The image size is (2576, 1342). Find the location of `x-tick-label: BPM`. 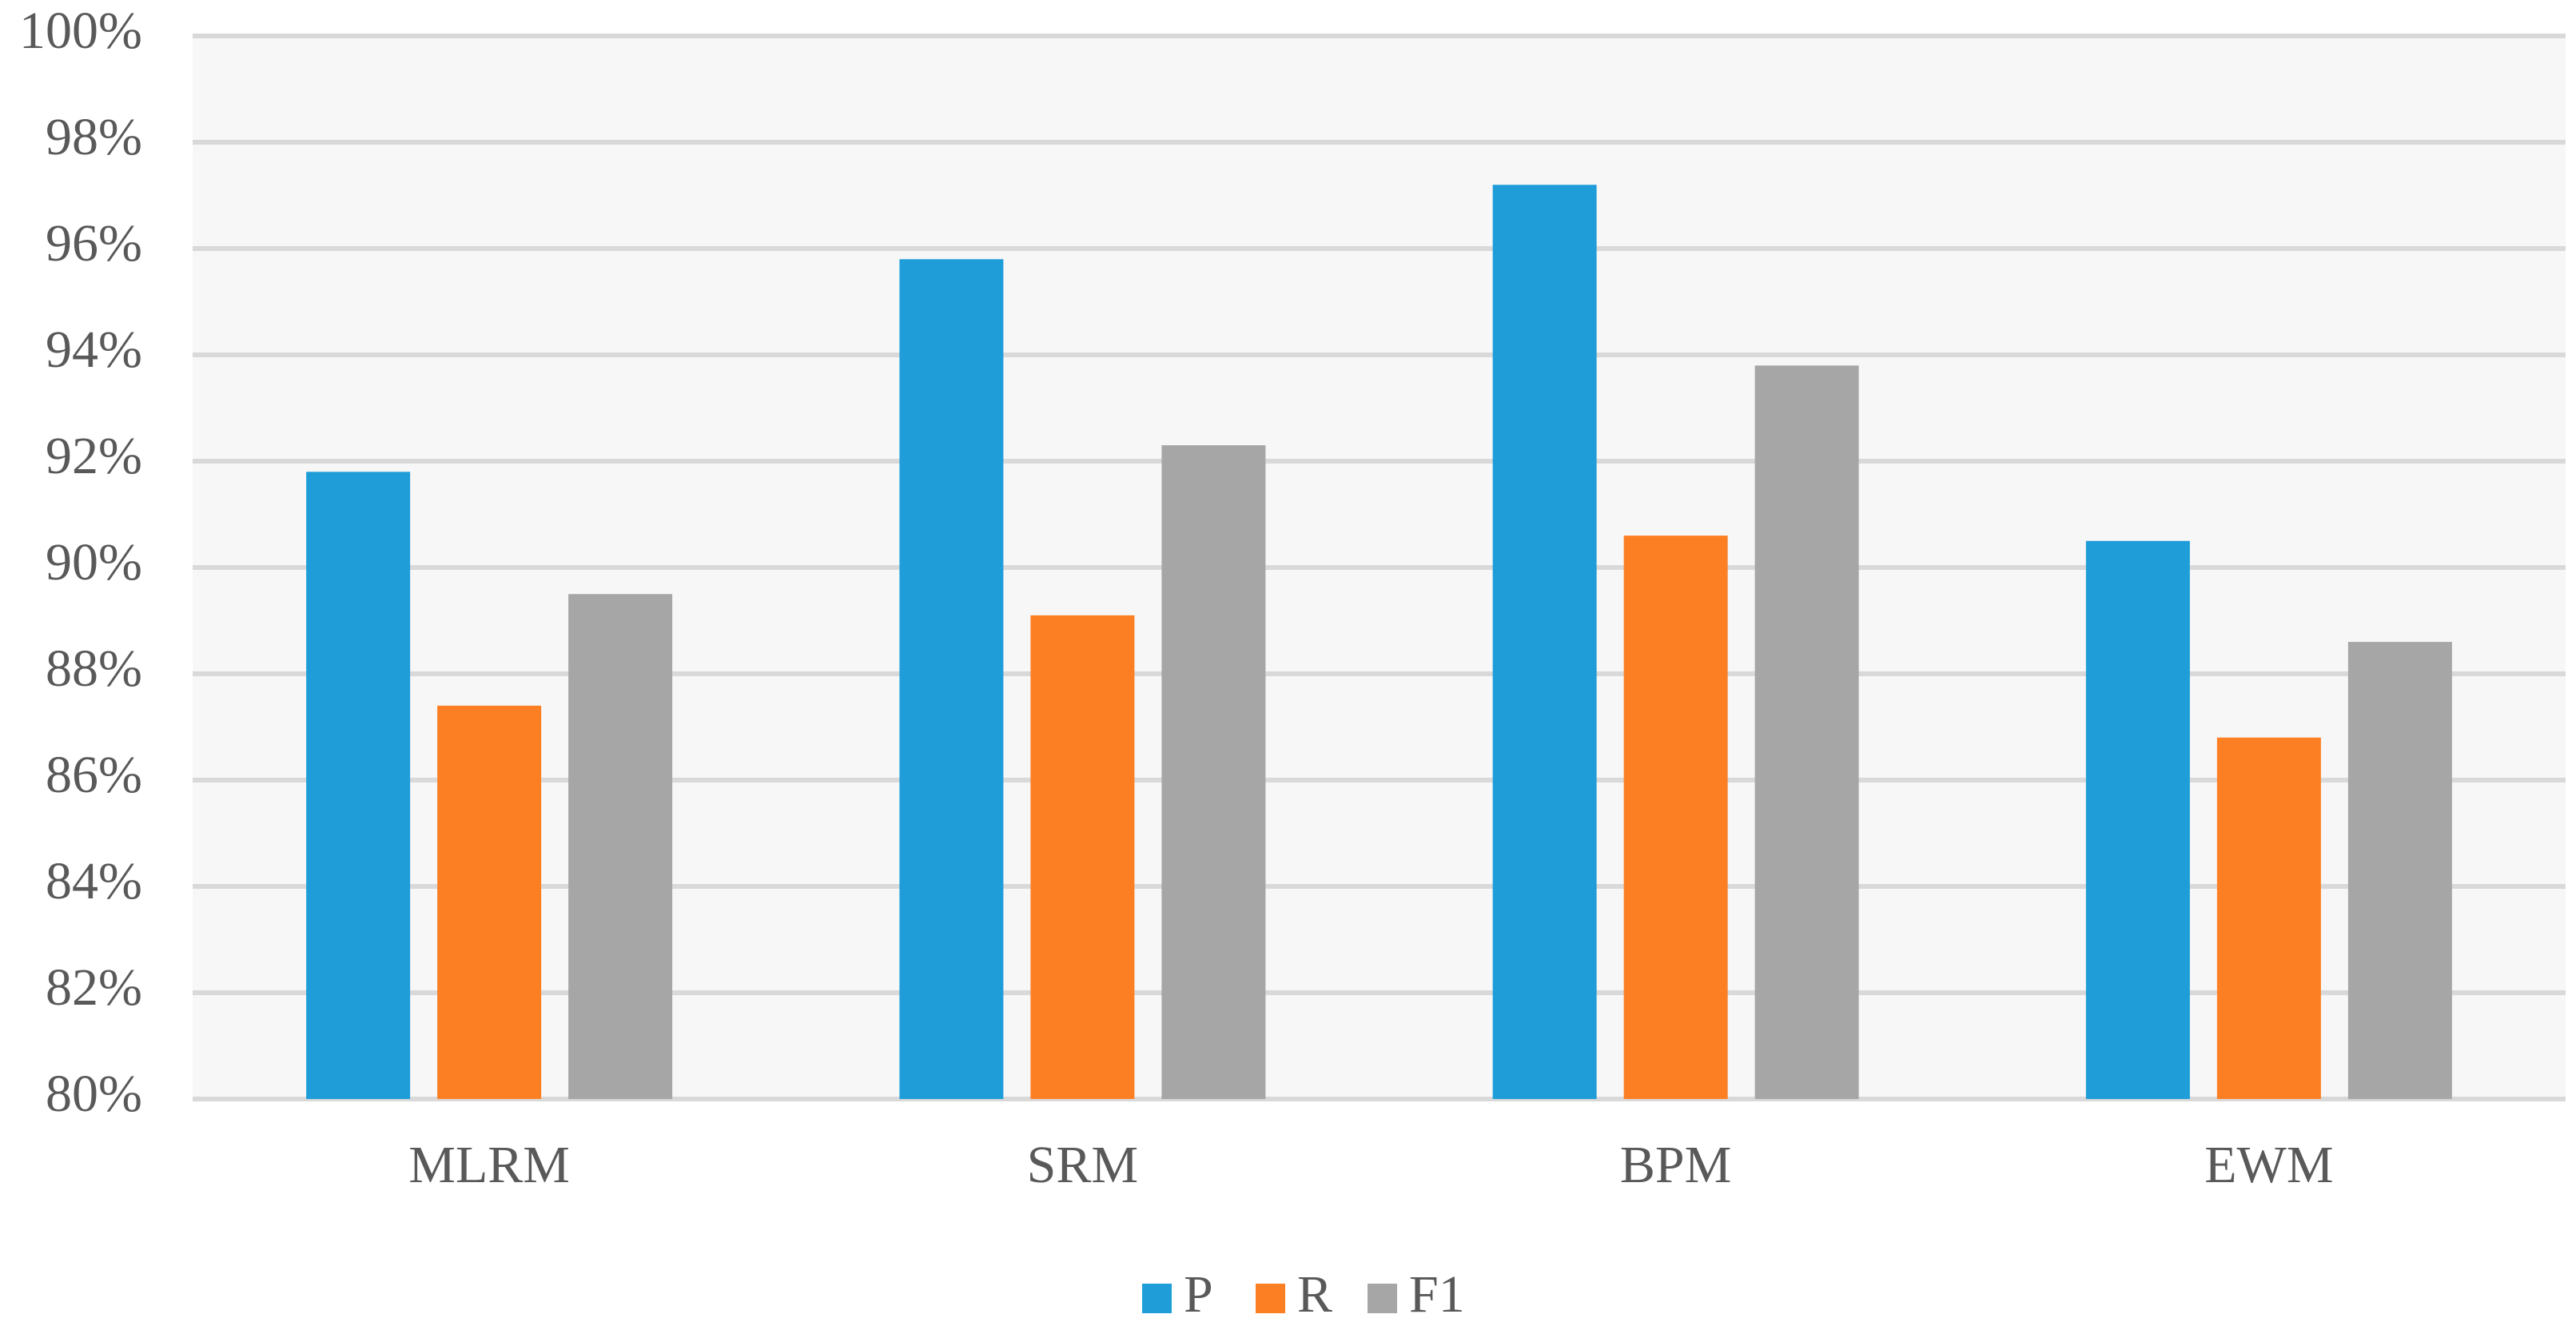

x-tick-label: BPM is located at coordinates (1675, 1165).